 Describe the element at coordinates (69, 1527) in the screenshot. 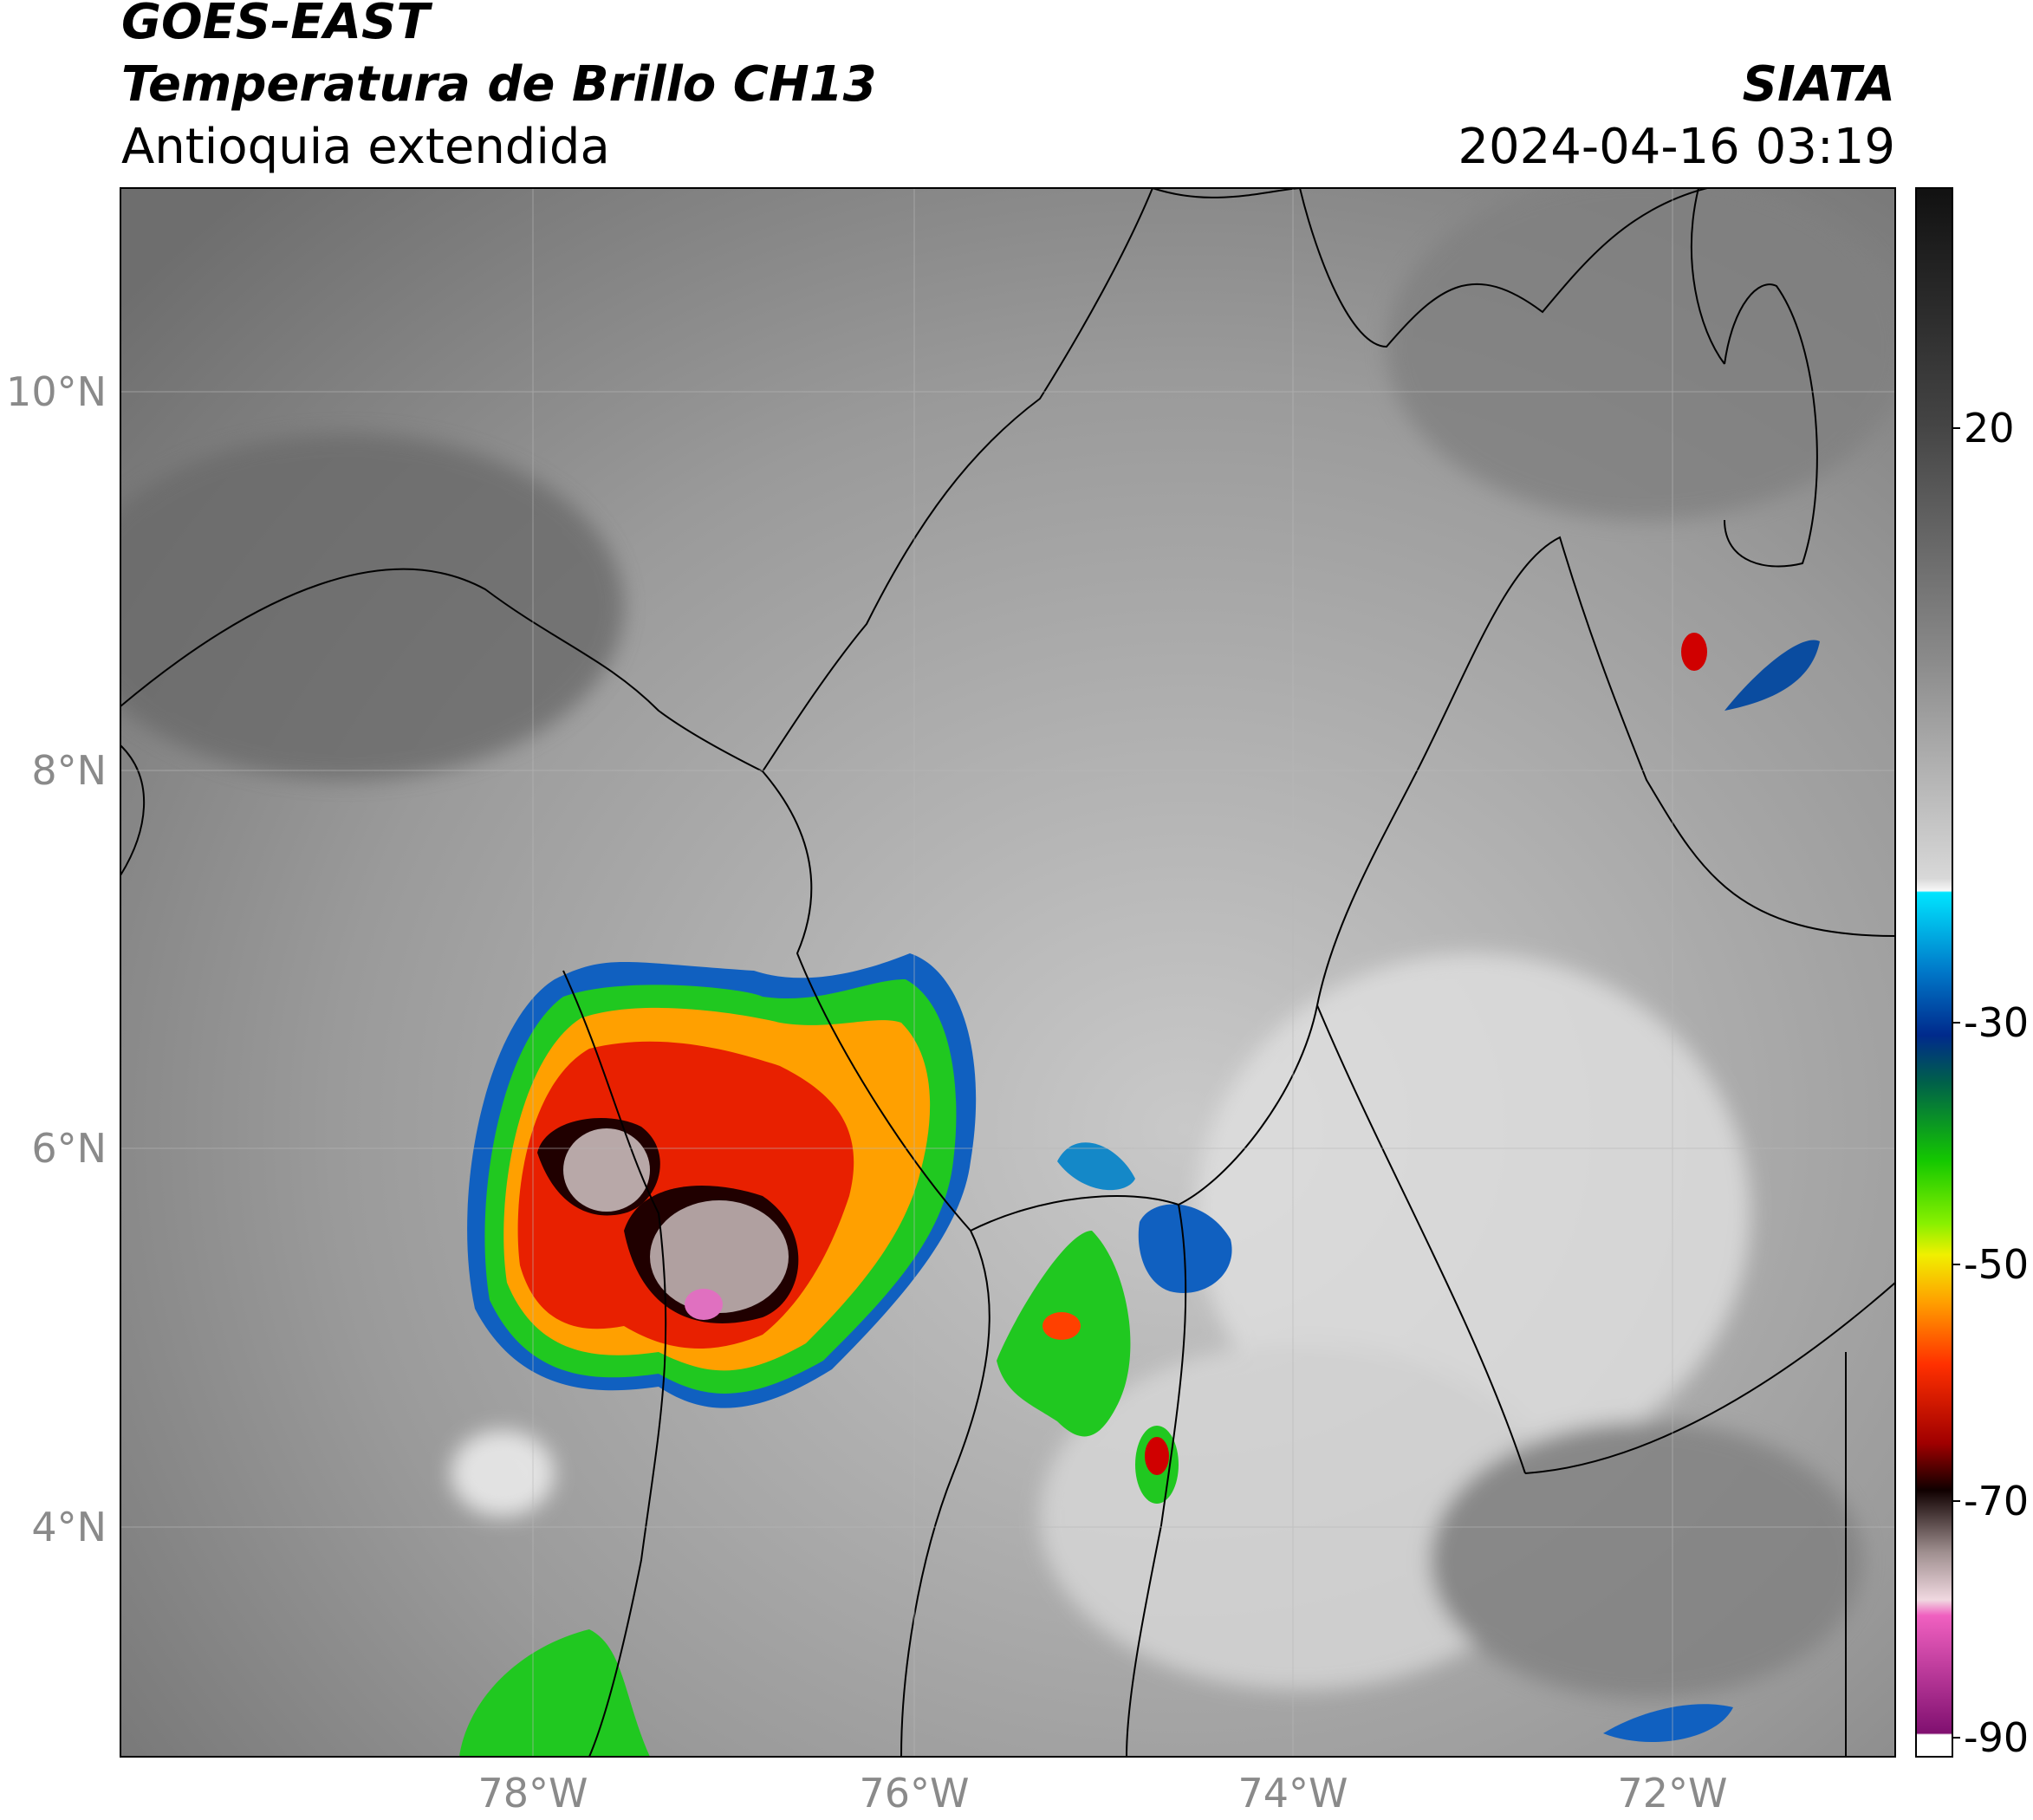

I see `lat-label: 4°N` at that location.